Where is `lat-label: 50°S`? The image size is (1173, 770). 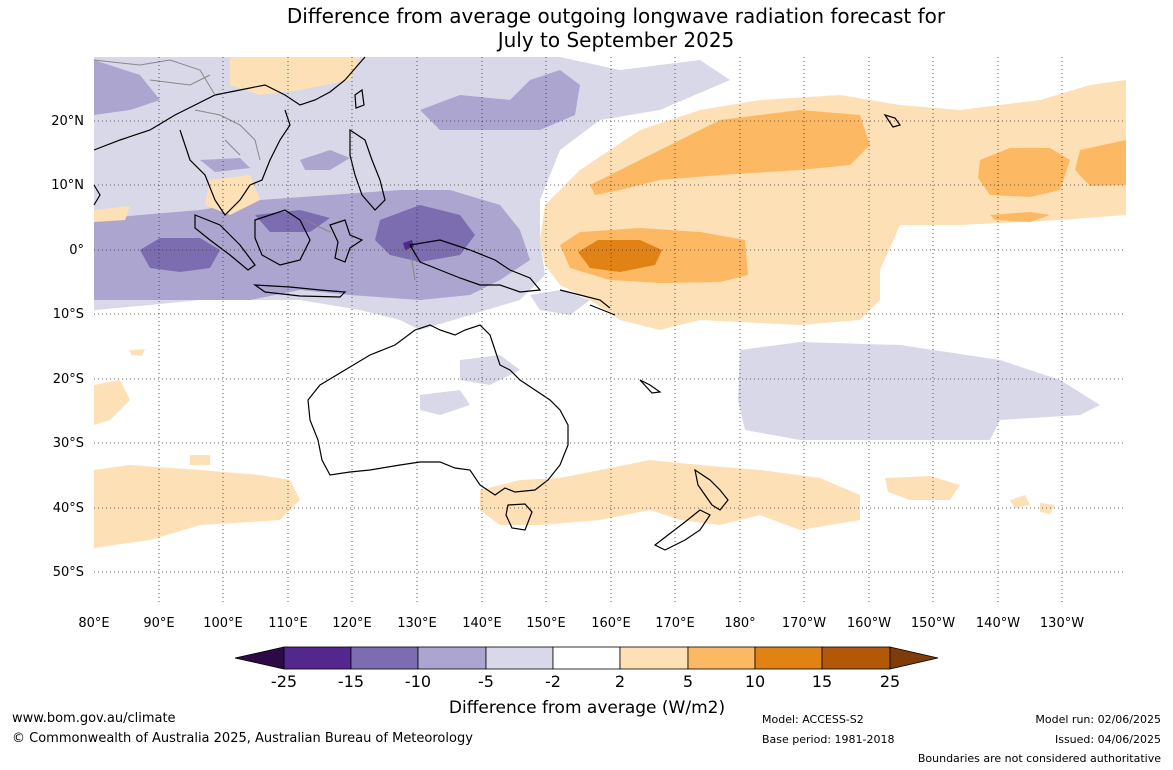
lat-label: 50°S is located at coordinates (68, 572).